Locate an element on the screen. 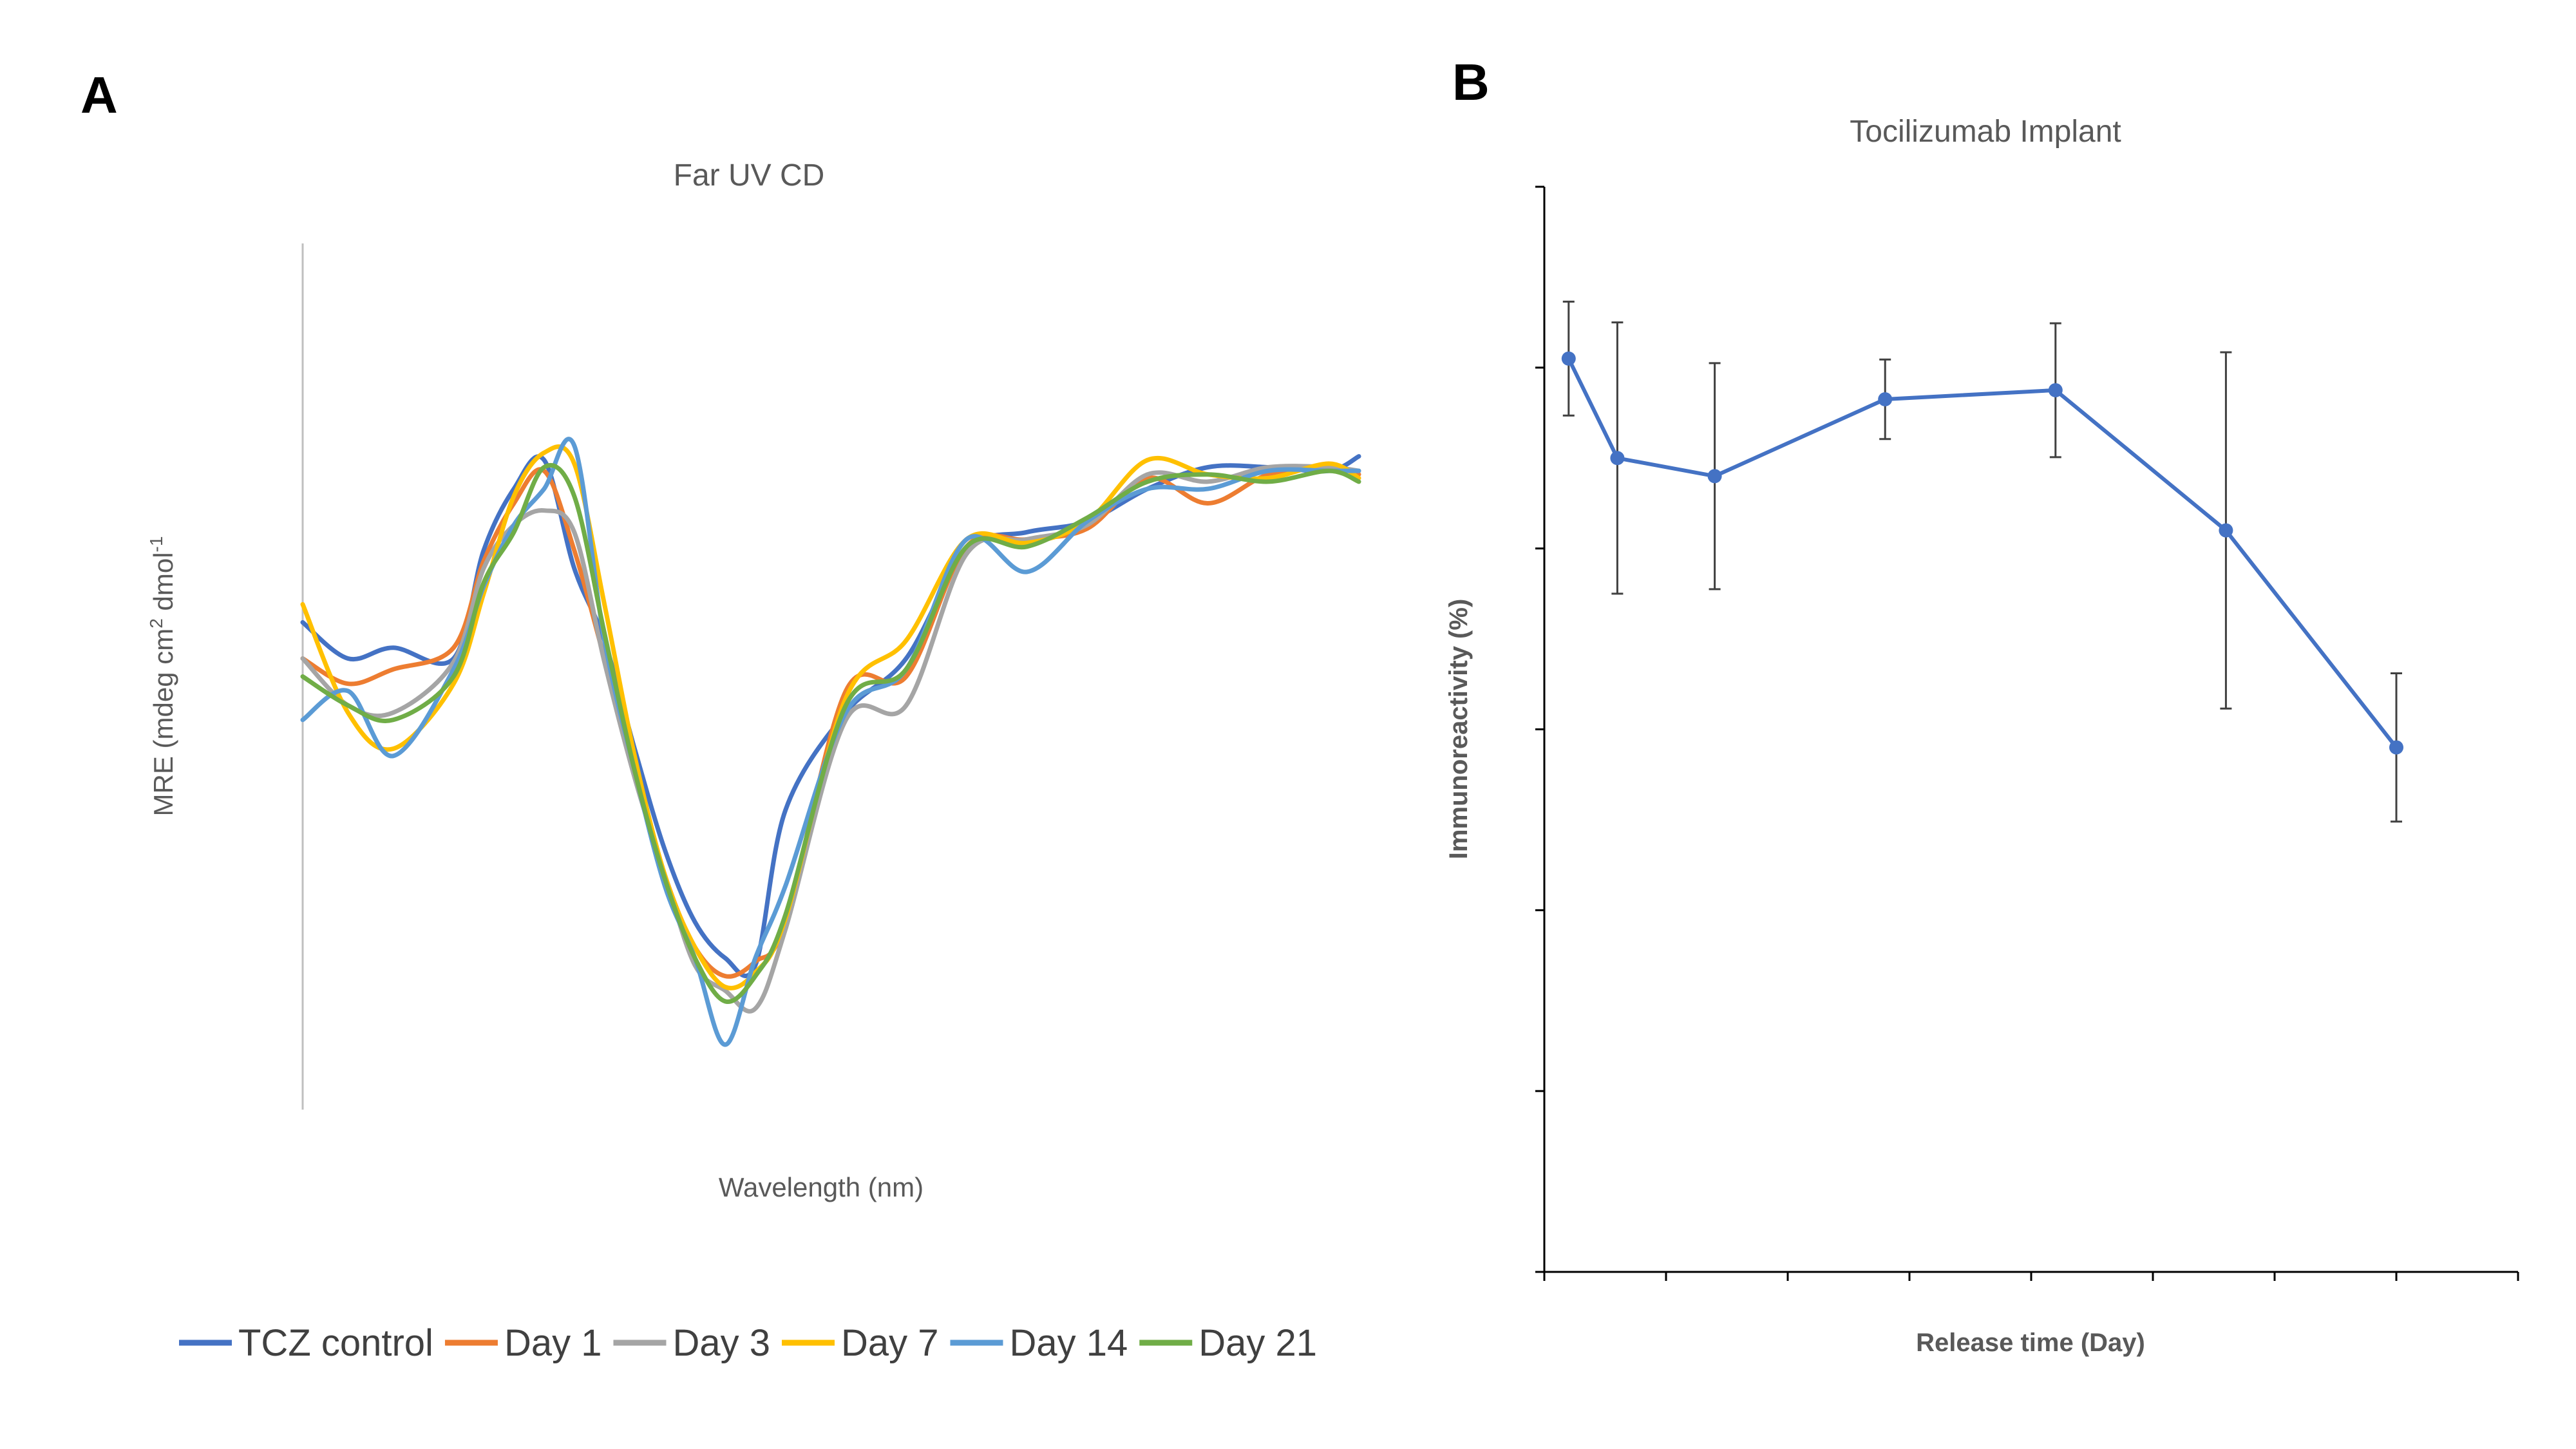 The height and width of the screenshot is (1449, 2576). y-title-sup2: -1 is located at coordinates (156, 544).